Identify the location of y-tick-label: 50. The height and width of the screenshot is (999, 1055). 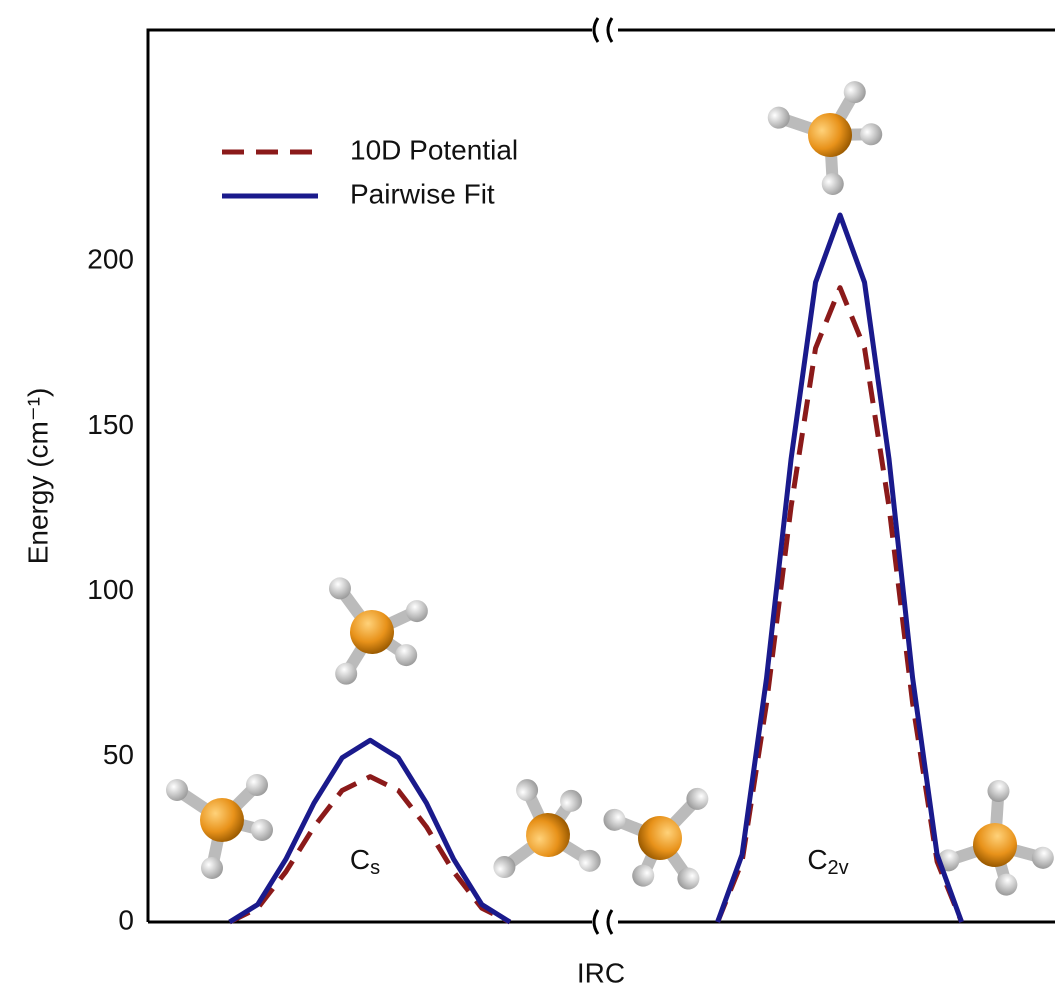
(118, 754).